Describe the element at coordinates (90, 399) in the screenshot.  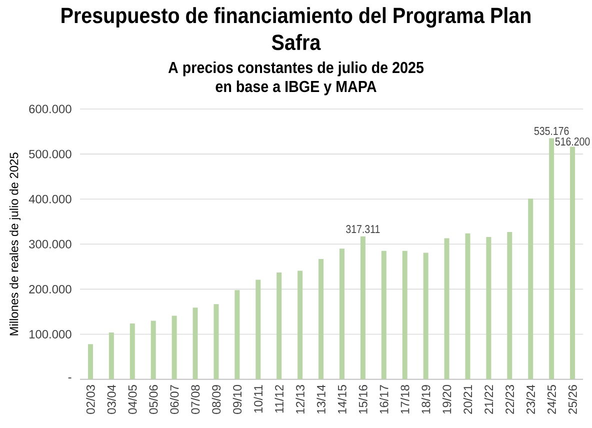
I see `x-tick-label: 02/03` at that location.